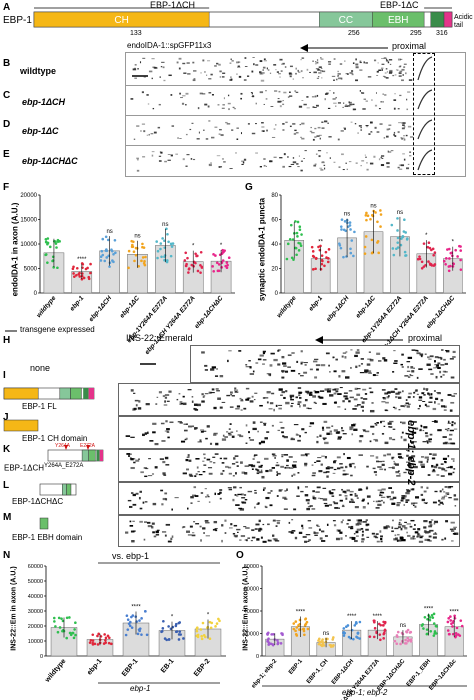  I want to click on y-tick-label: 0, so click(257, 657).